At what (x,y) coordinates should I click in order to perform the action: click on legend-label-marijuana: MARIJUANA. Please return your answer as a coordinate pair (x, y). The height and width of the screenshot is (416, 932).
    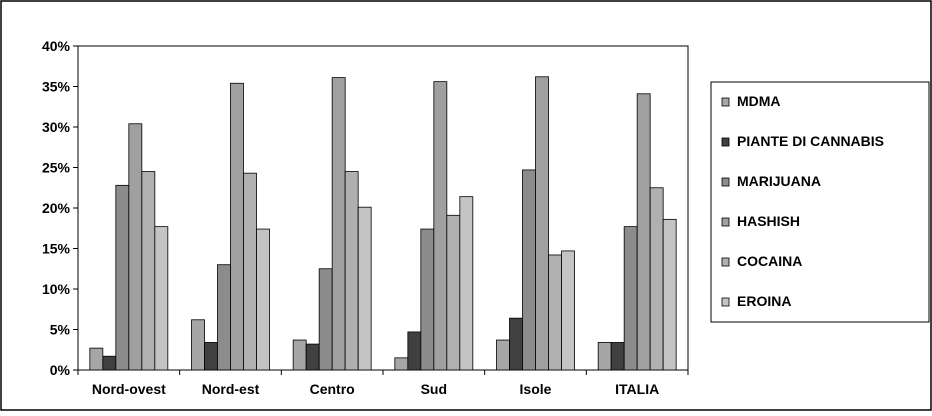
    Looking at the image, I should click on (779, 181).